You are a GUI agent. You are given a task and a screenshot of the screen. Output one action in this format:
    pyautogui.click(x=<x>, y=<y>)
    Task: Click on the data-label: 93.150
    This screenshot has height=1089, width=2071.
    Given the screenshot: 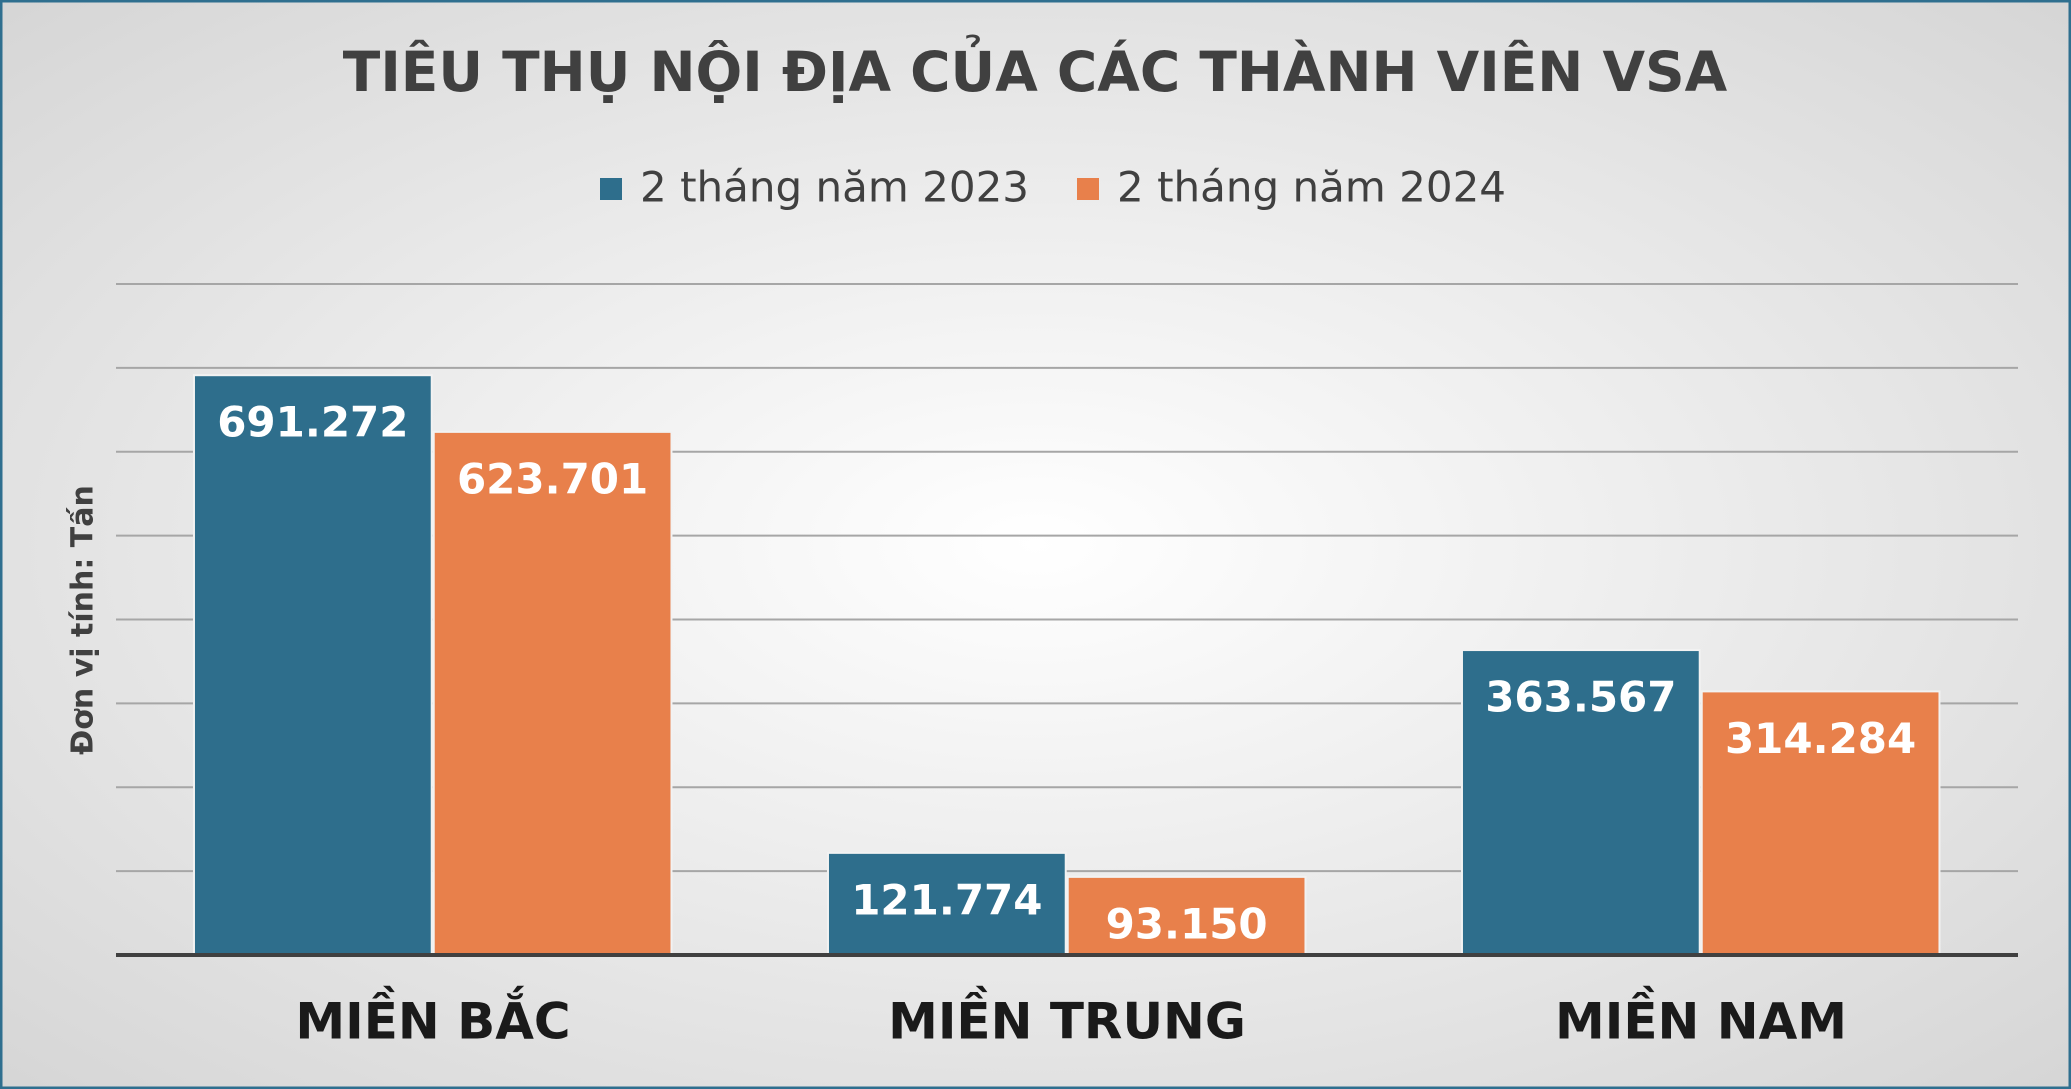 What is the action you would take?
    pyautogui.click(x=1187, y=923)
    